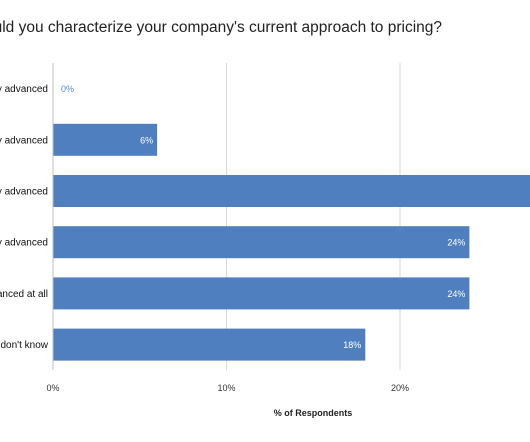  What do you see at coordinates (456, 294) in the screenshot?
I see `data-label-4: 24%` at bounding box center [456, 294].